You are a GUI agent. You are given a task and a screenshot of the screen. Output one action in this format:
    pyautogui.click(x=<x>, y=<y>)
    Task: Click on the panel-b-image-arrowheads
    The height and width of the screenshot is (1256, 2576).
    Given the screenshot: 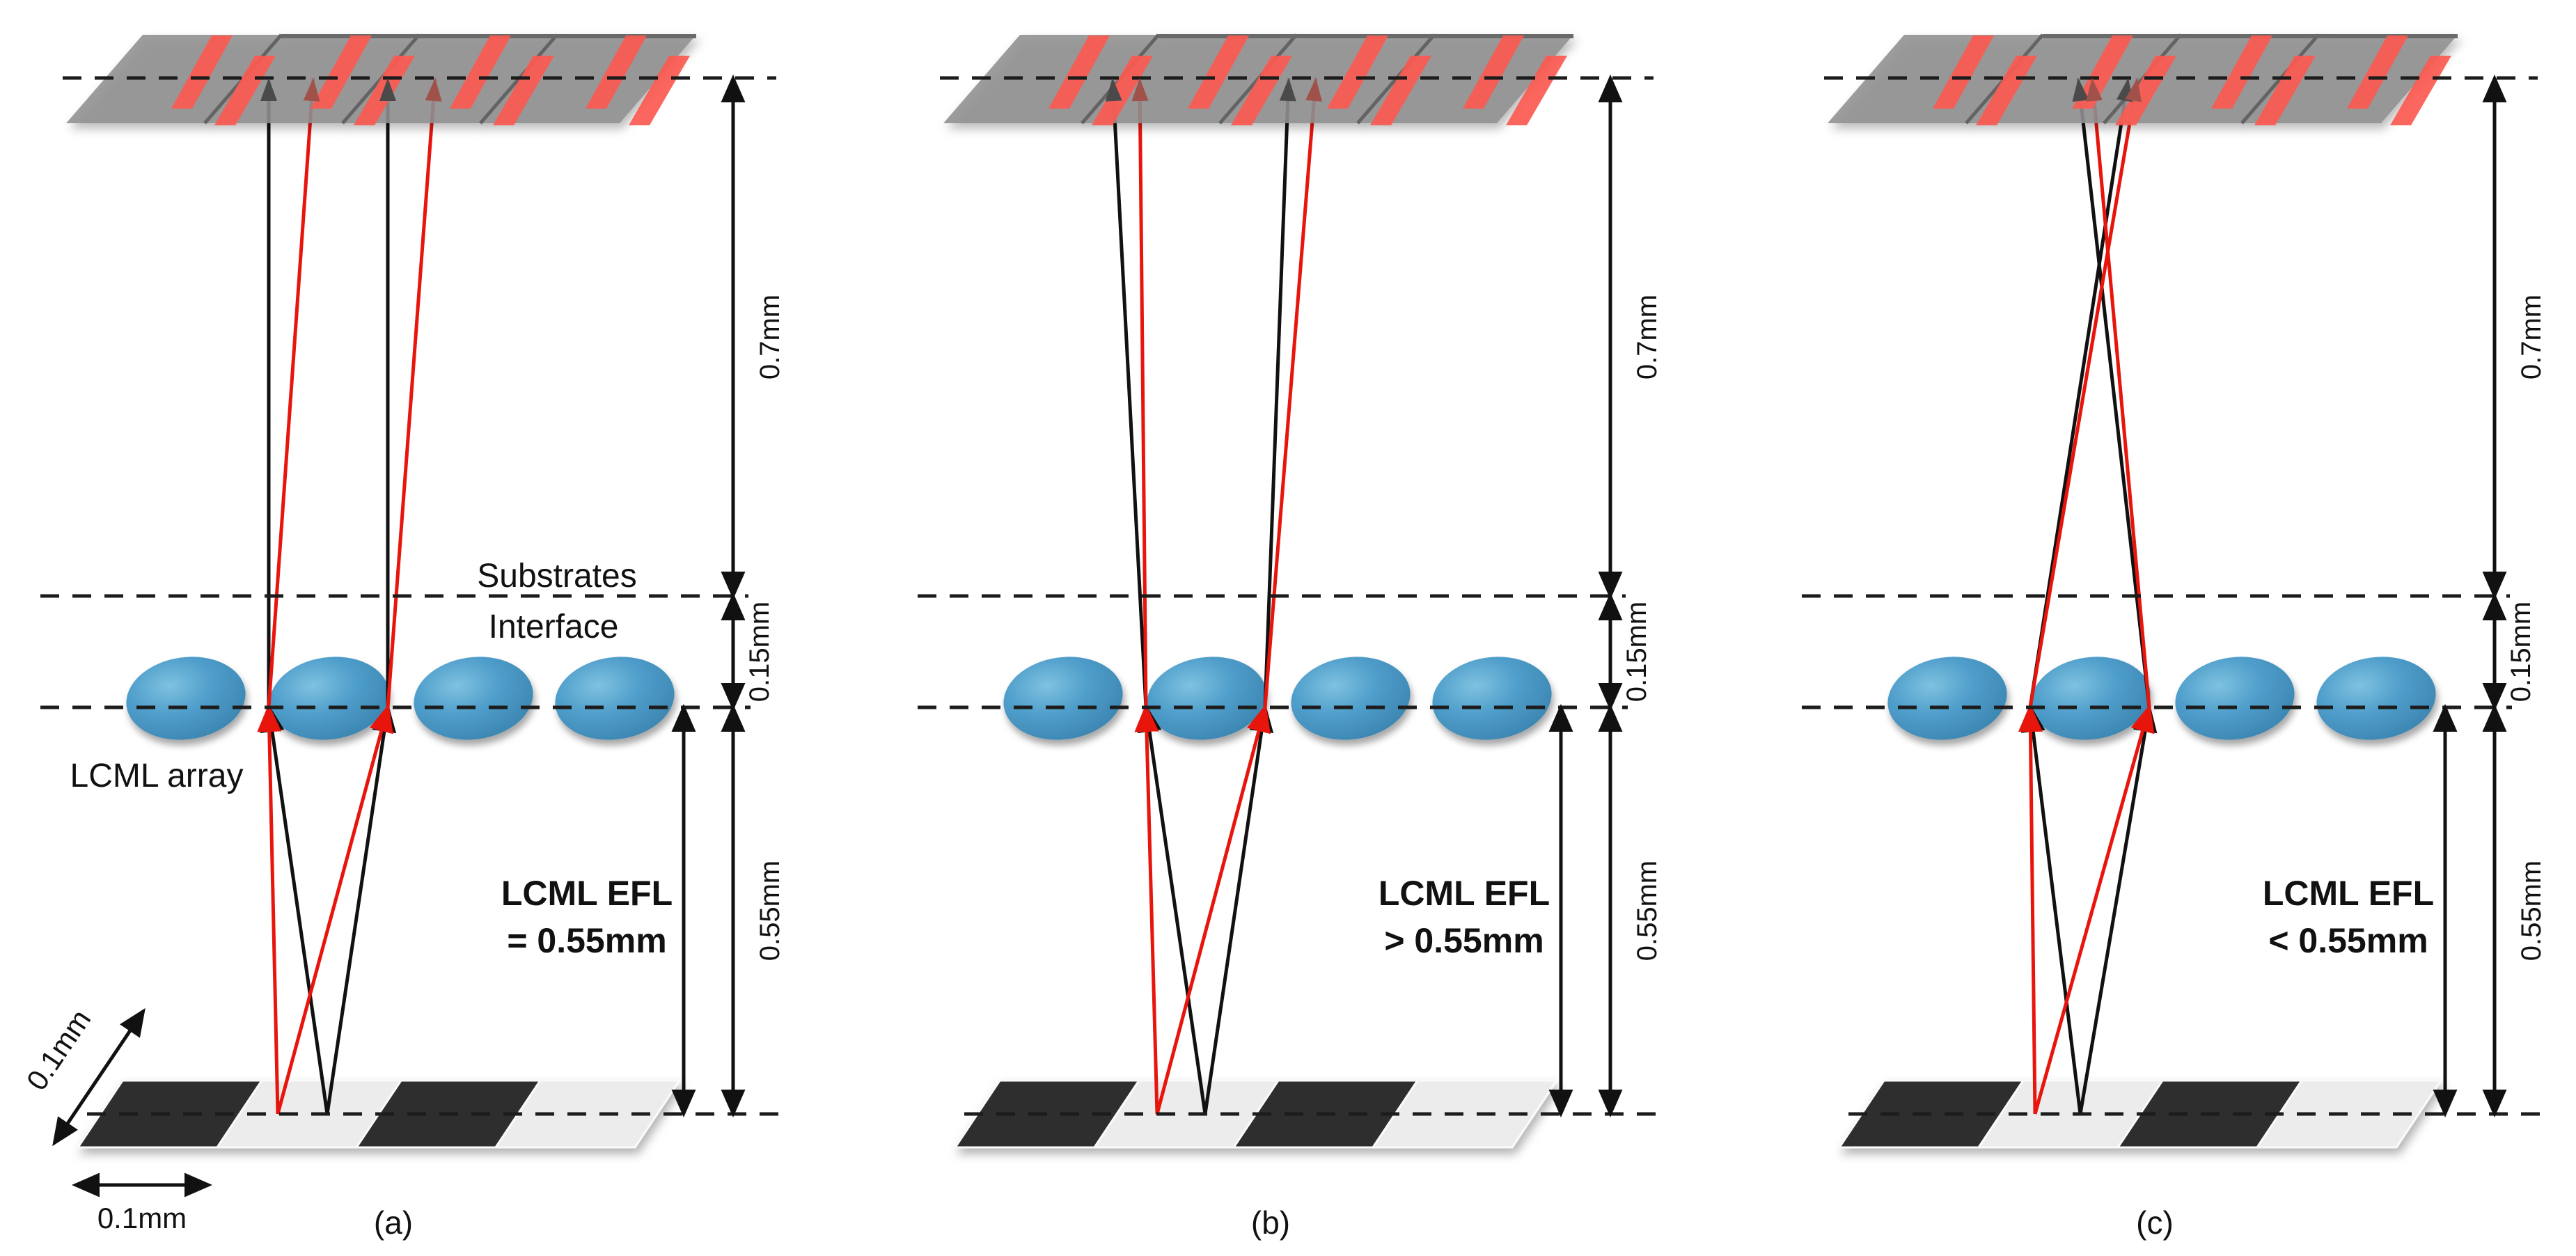 What is the action you would take?
    pyautogui.click(x=1214, y=90)
    